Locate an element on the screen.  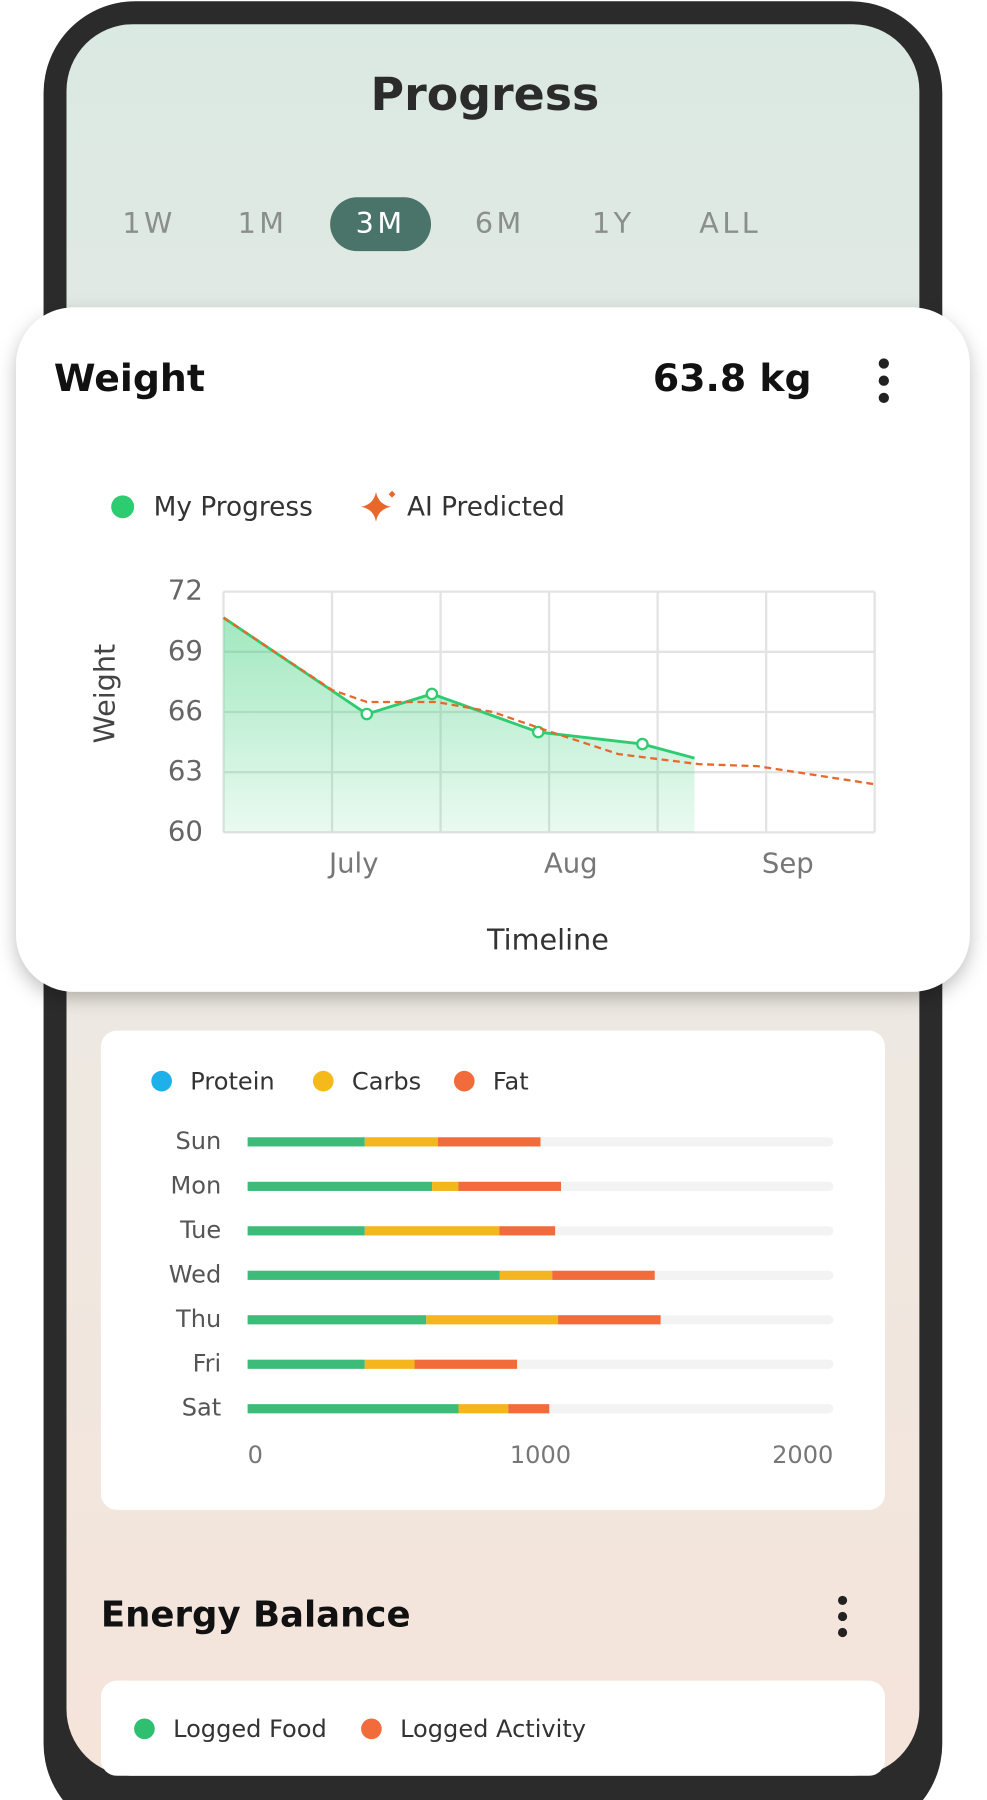
legend-label: Logged Food is located at coordinates (250, 1729).